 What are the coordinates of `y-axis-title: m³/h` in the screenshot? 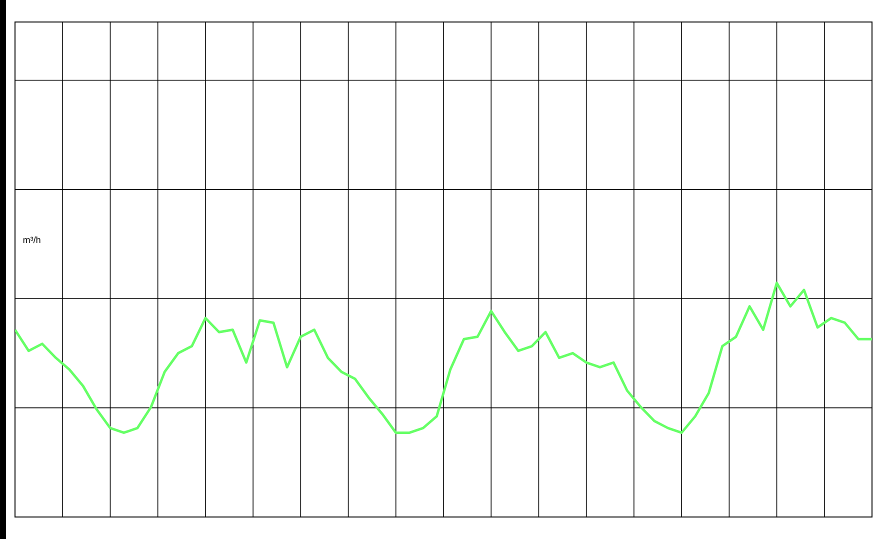 It's located at (31, 240).